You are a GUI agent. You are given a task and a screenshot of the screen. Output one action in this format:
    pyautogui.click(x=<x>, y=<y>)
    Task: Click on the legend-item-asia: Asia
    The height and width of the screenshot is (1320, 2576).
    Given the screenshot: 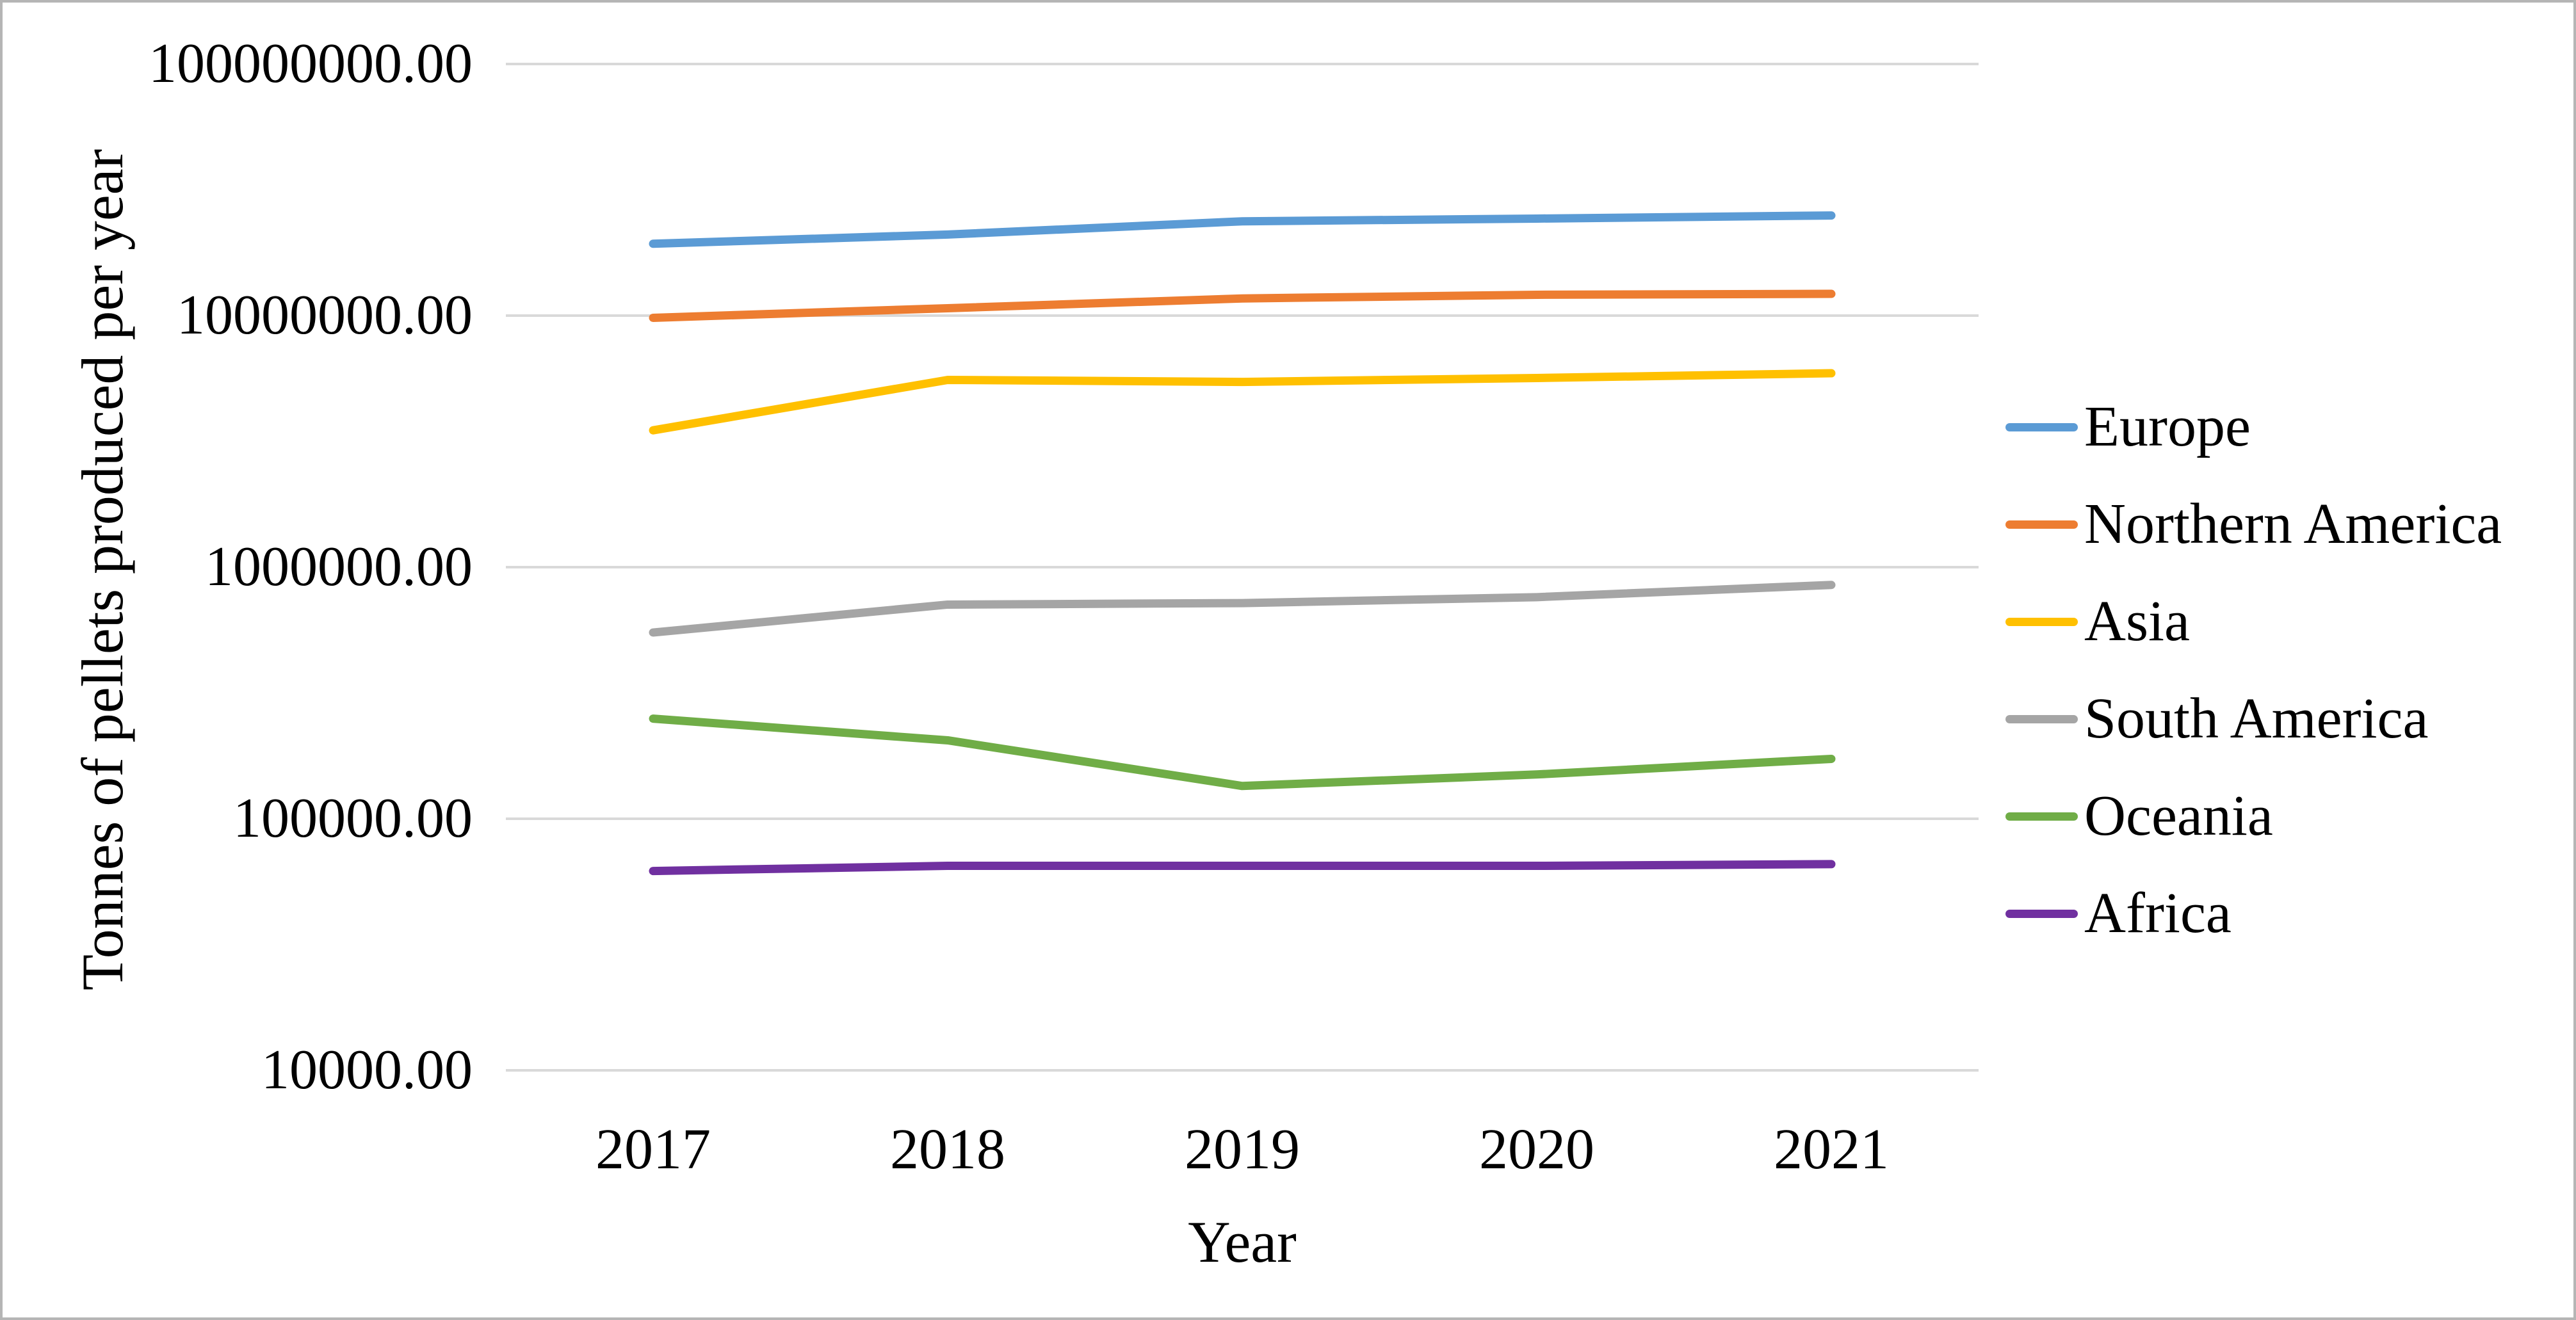 What is the action you would take?
    pyautogui.click(x=2253, y=621)
    